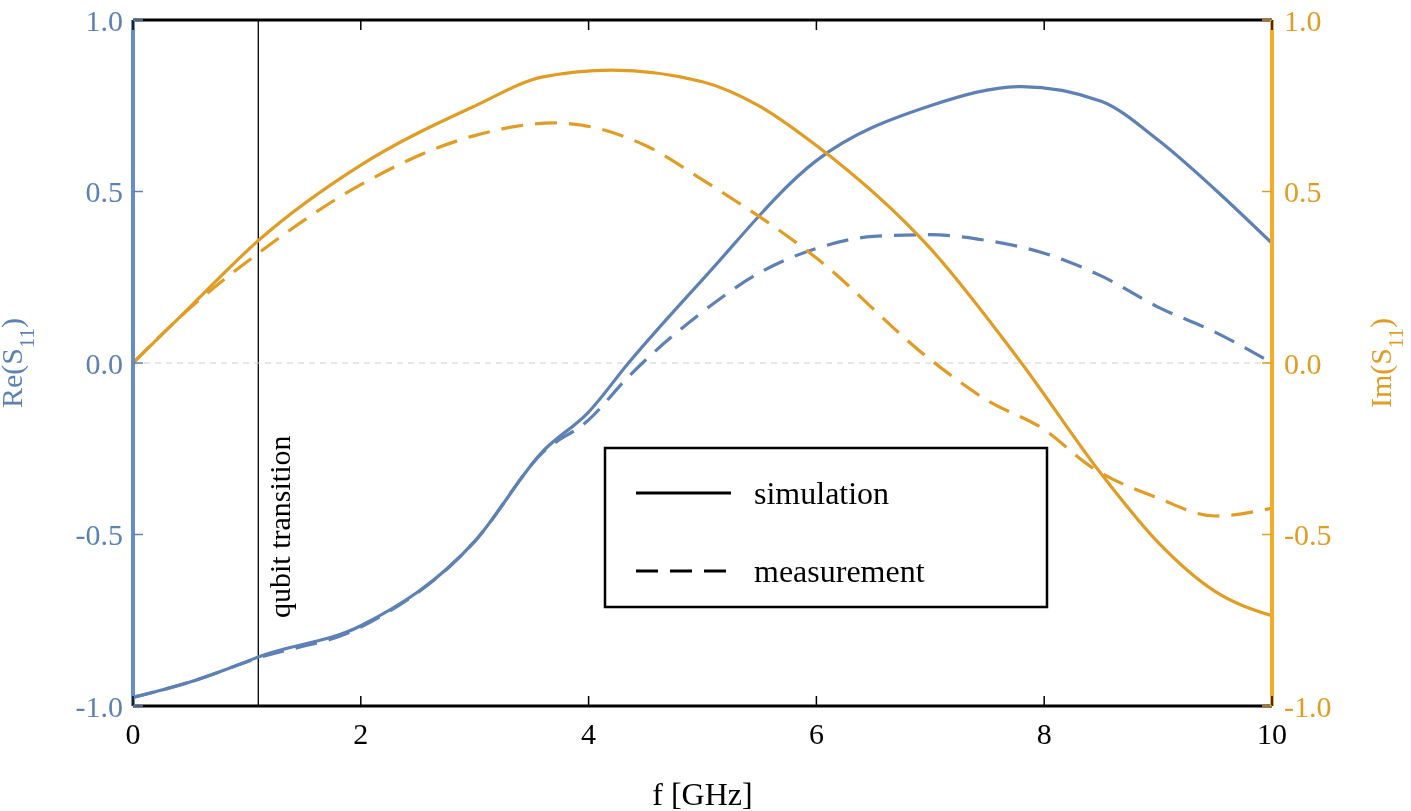 Image resolution: width=1411 pixels, height=811 pixels. What do you see at coordinates (133, 733) in the screenshot?
I see `x-tick-label: 0` at bounding box center [133, 733].